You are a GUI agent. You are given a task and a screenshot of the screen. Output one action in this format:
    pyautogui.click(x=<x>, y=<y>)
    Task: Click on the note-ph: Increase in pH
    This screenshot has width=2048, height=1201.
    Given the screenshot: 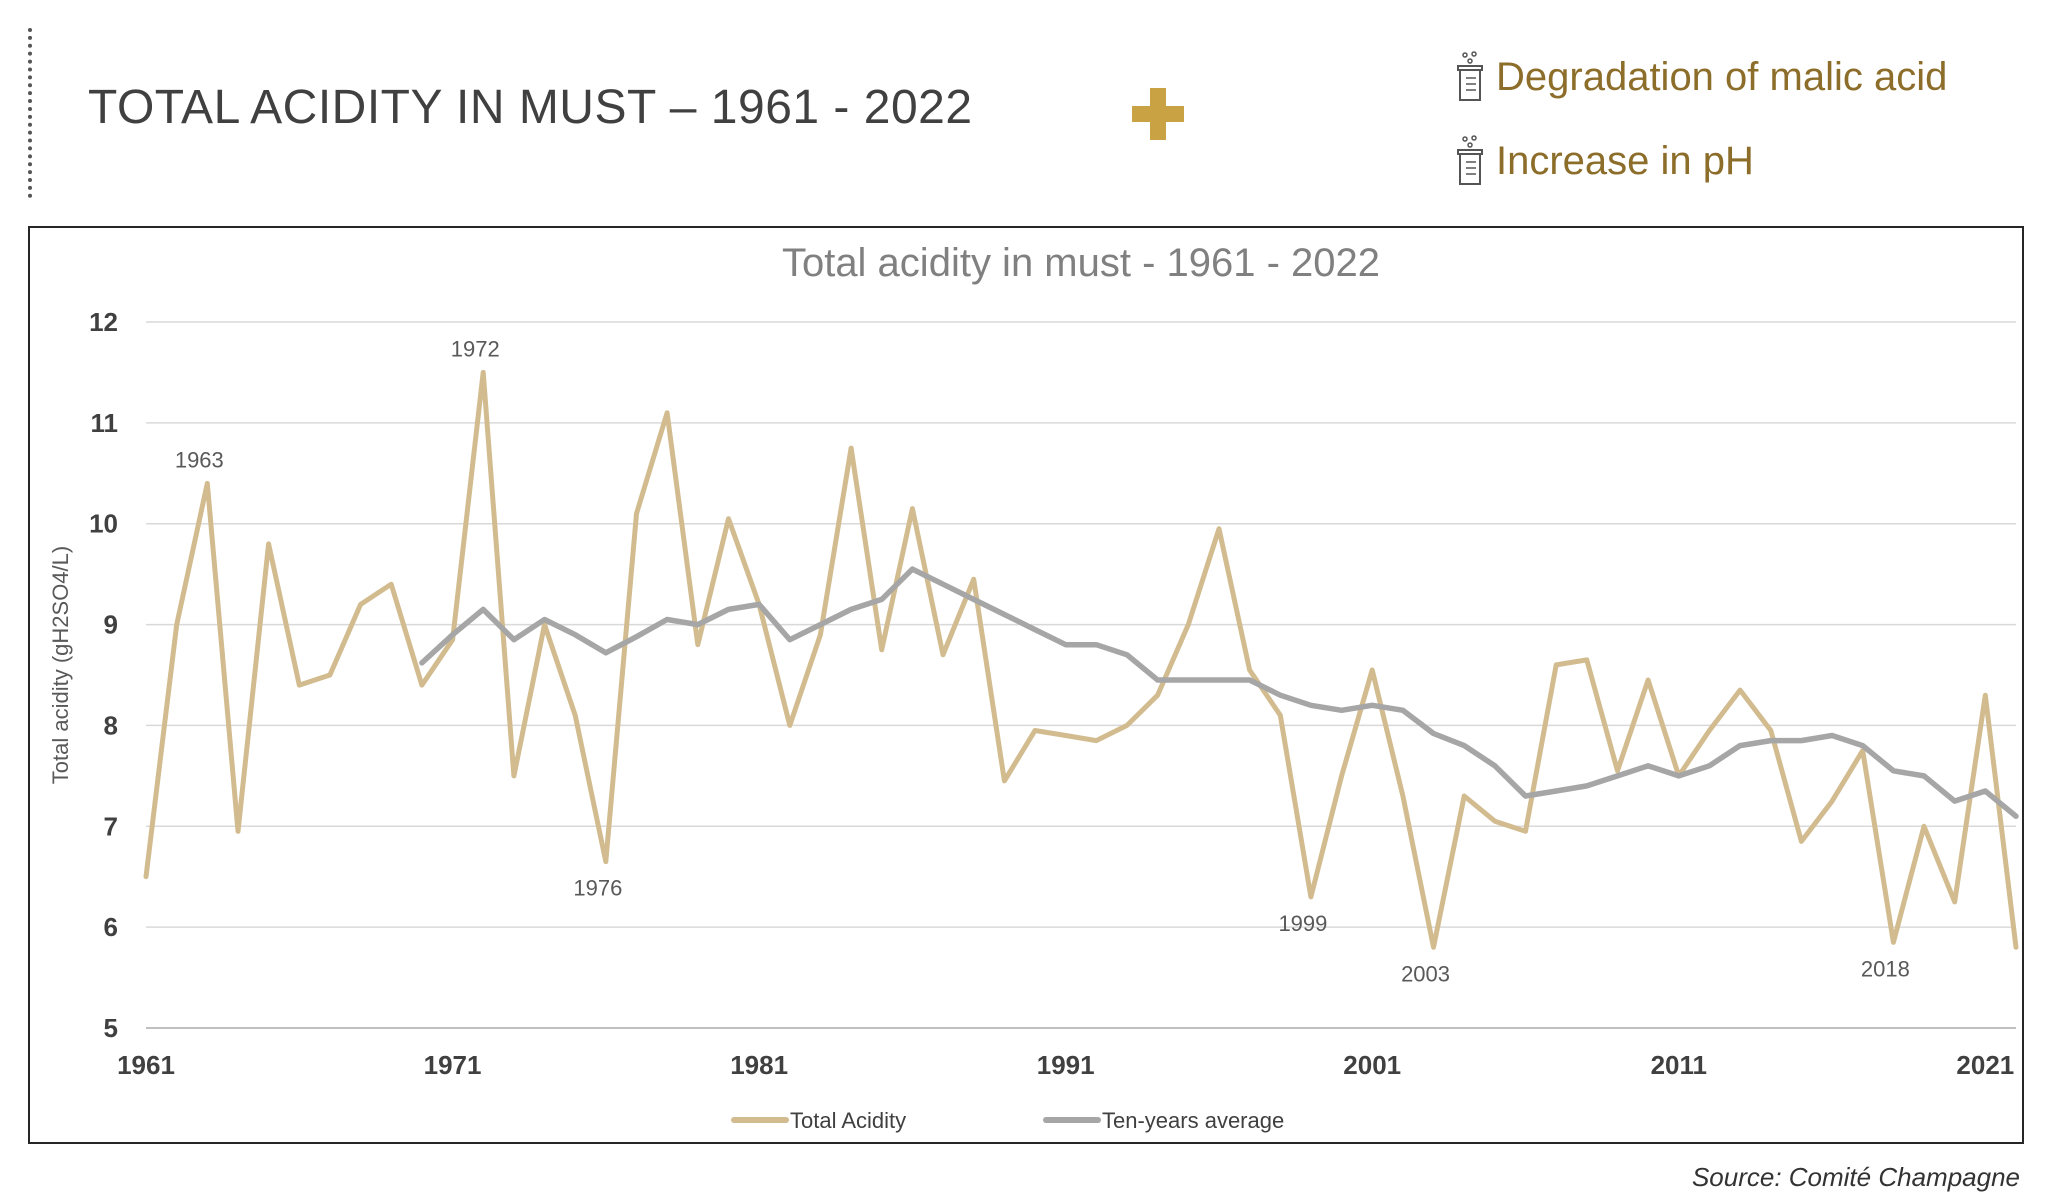 What is the action you would take?
    pyautogui.click(x=1604, y=161)
    